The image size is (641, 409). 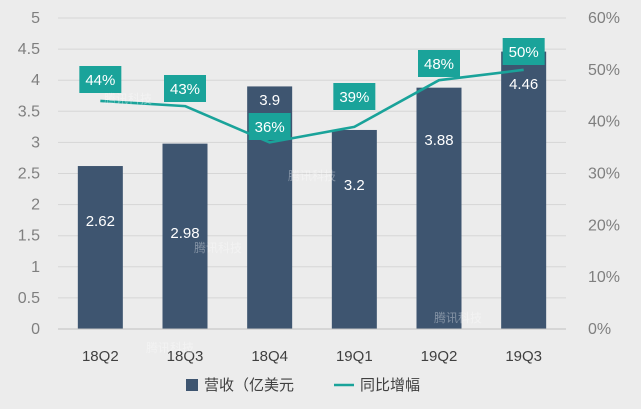 I want to click on bar-value-label: 3.9, so click(x=269, y=100).